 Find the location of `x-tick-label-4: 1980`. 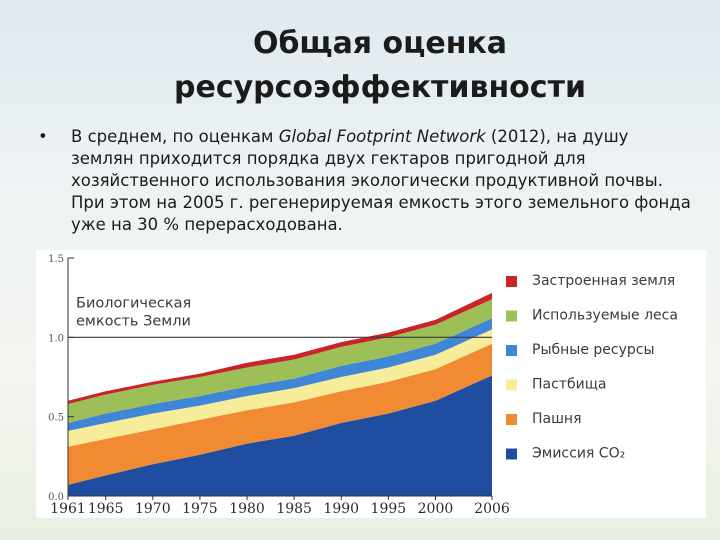

x-tick-label-4: 1980 is located at coordinates (247, 509).